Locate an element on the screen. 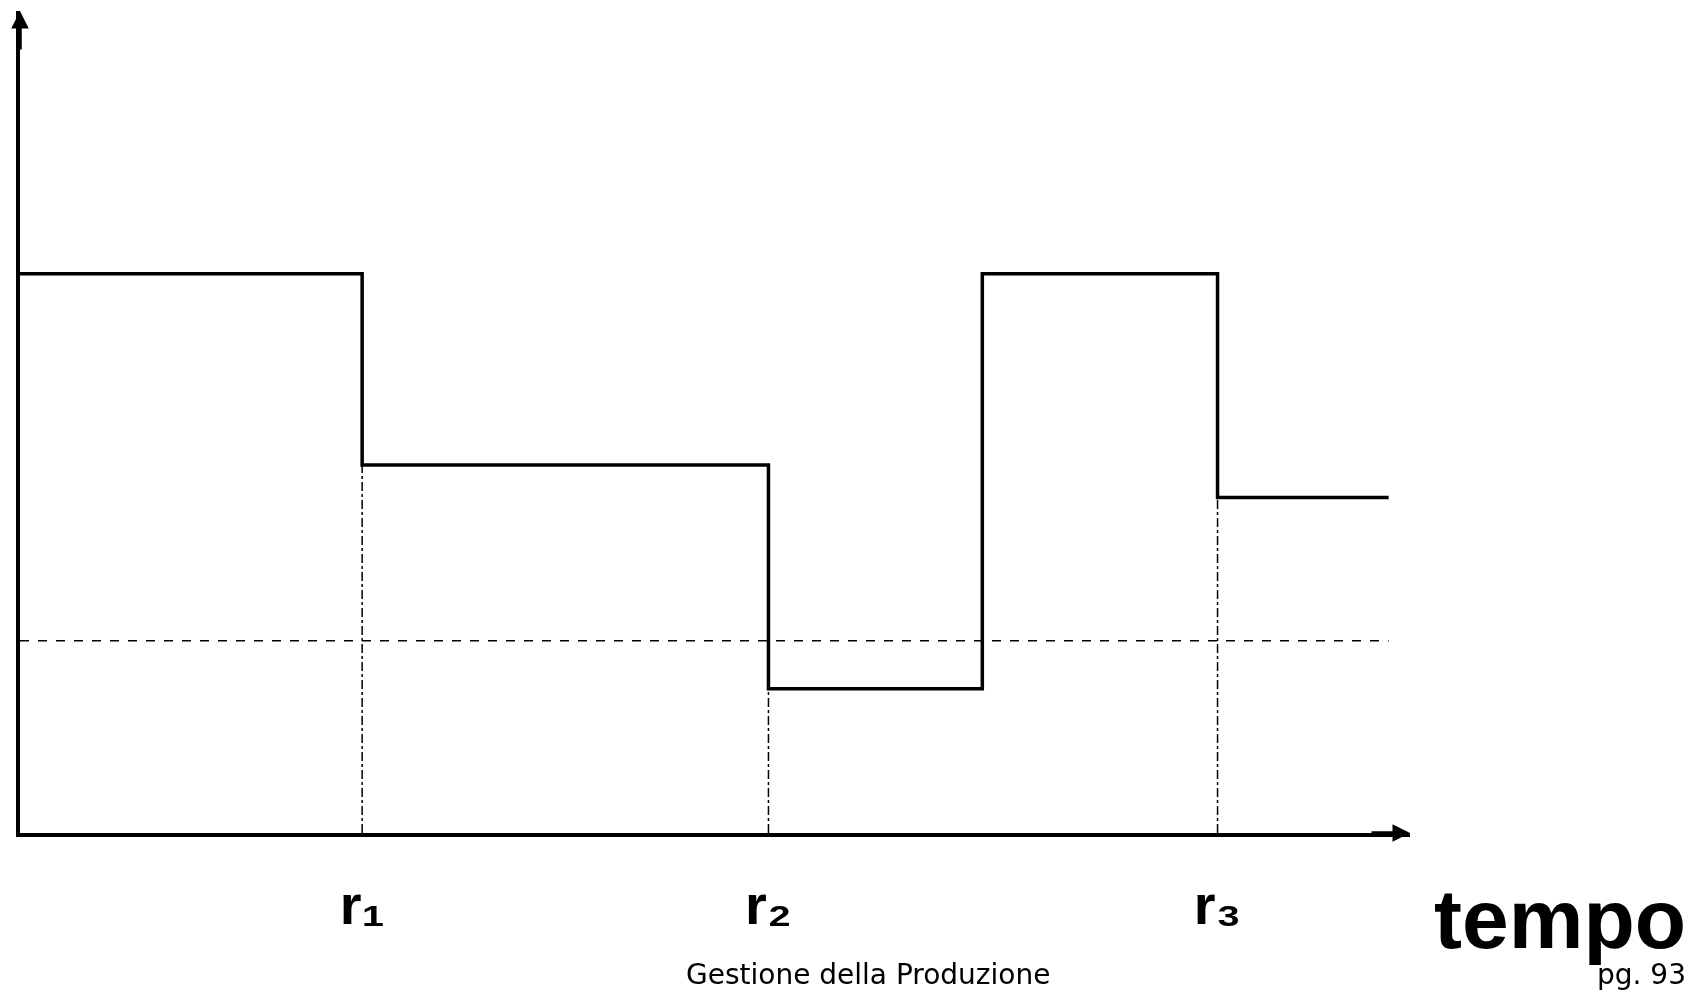 This screenshot has width=1701, height=1001. x-axis-title: tempo is located at coordinates (1560, 919).